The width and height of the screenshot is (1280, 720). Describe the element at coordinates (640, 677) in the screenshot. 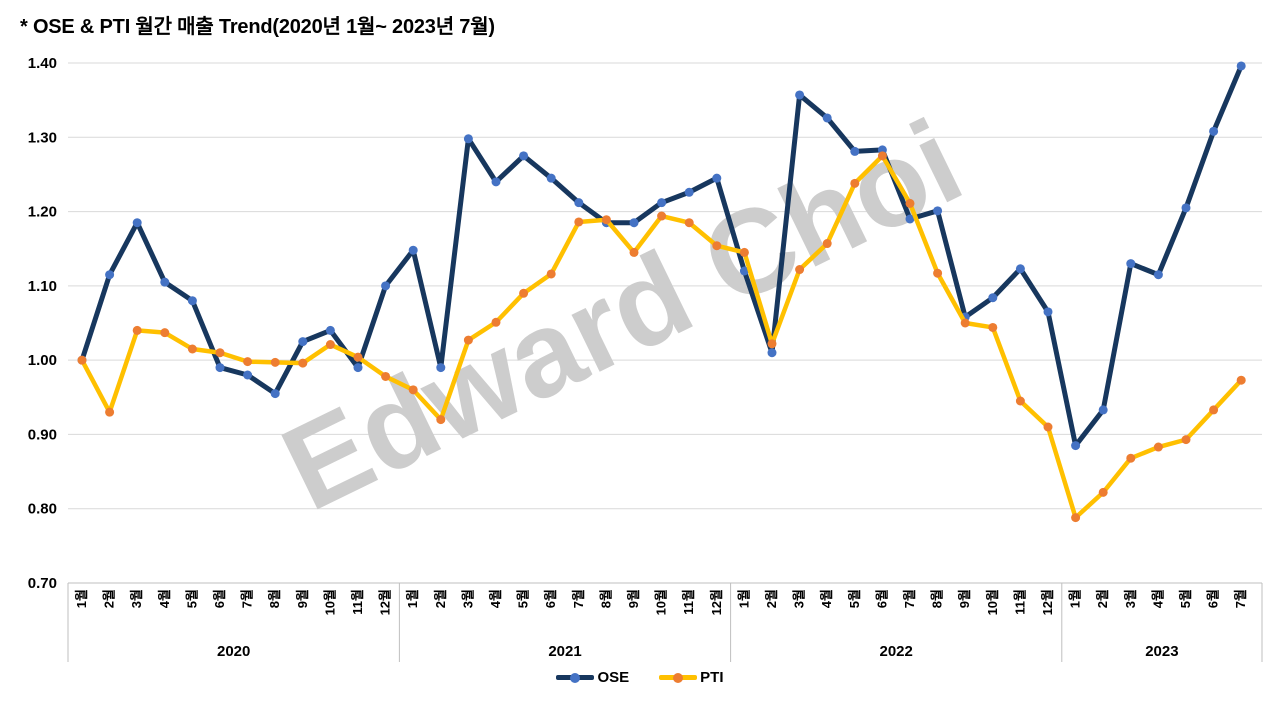

I see `legend: OSE PTI` at that location.